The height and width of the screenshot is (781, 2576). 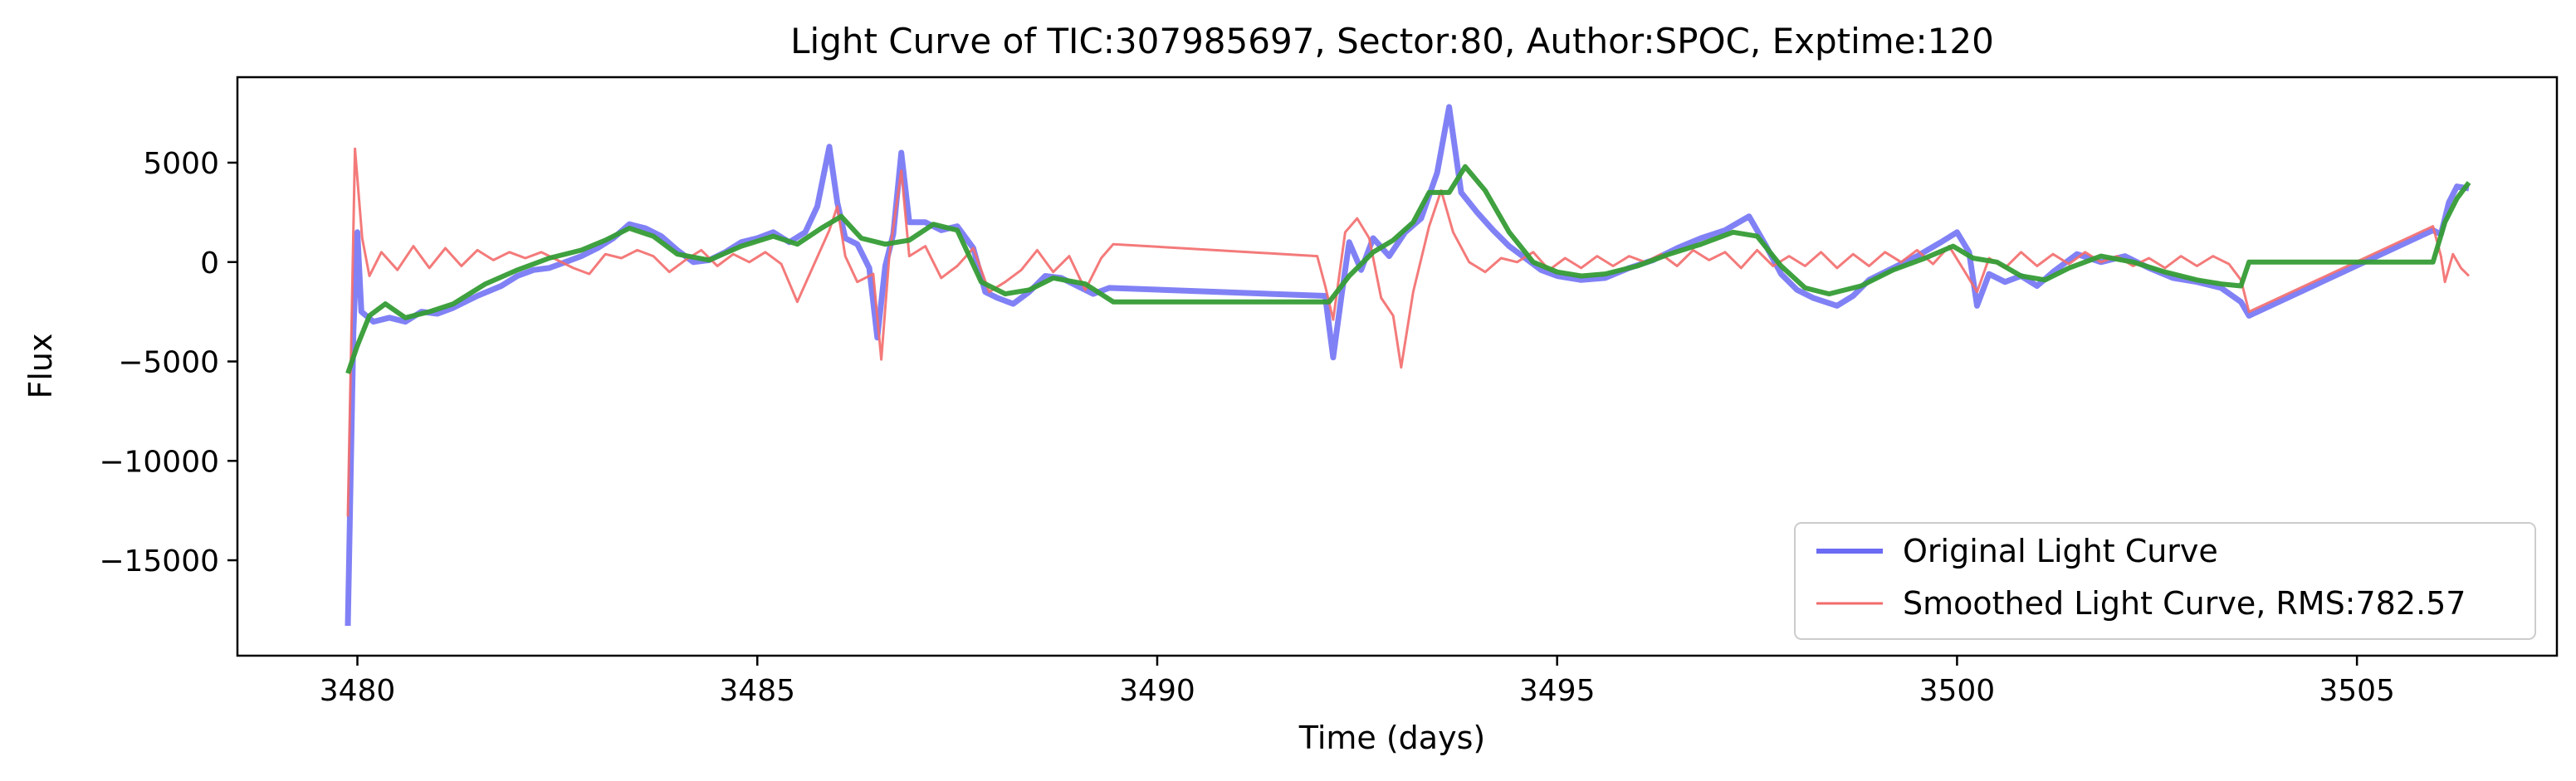 I want to click on y-axis-label: Flux, so click(x=40, y=366).